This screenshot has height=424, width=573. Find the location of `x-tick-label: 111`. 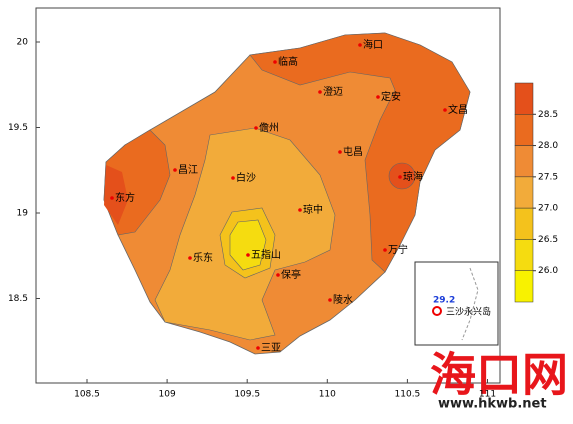

x-tick-label: 111 is located at coordinates (487, 395).